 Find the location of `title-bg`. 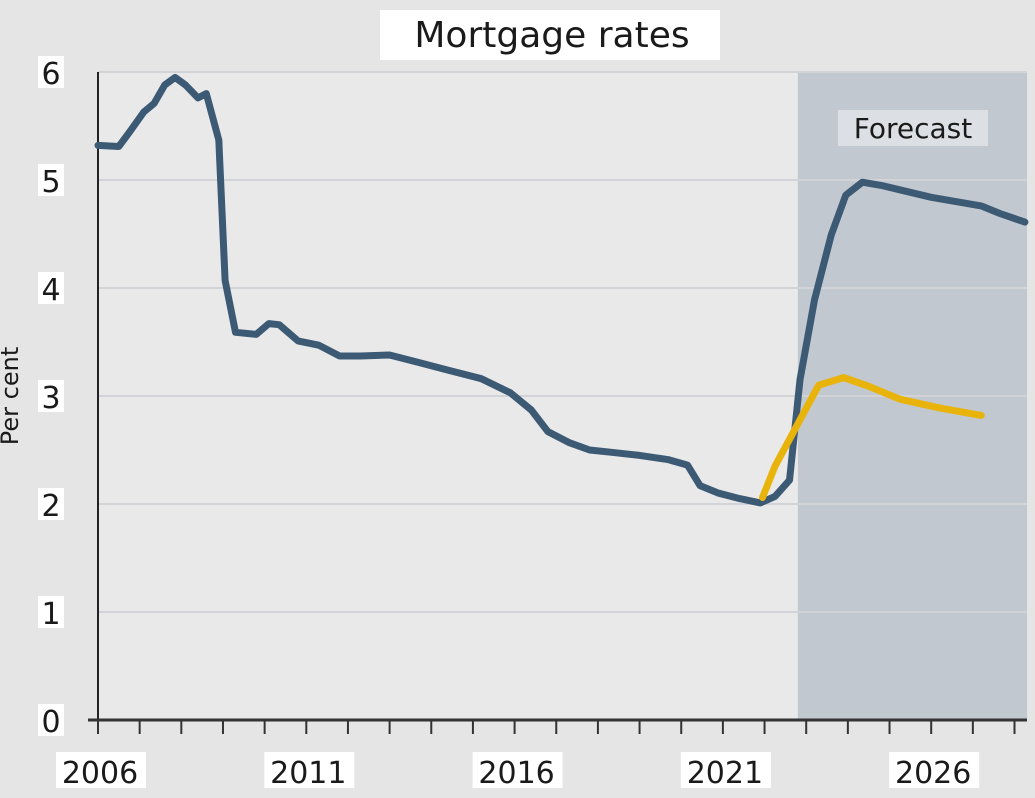

title-bg is located at coordinates (550, 35).